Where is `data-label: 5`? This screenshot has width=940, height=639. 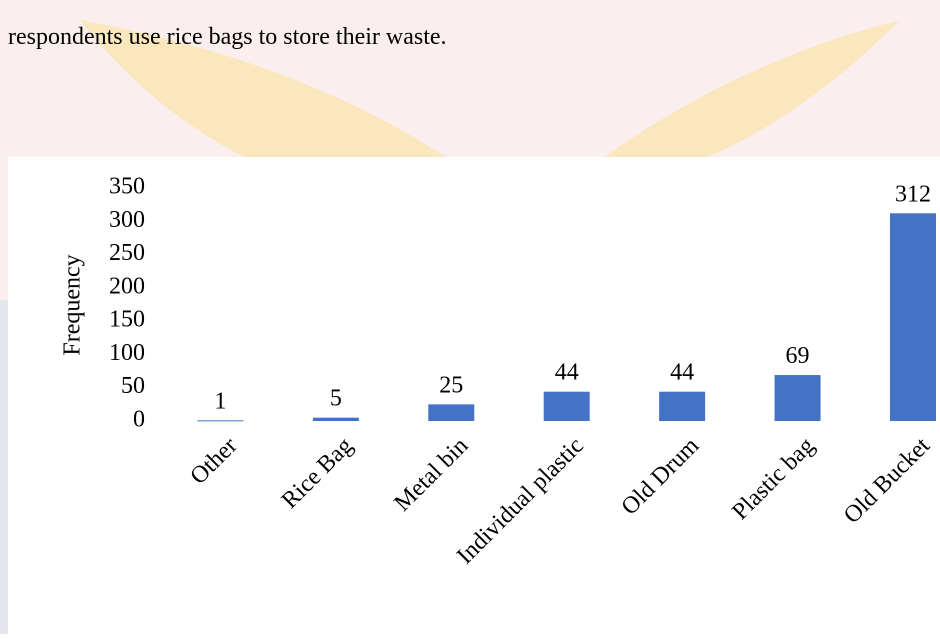
data-label: 5 is located at coordinates (336, 399).